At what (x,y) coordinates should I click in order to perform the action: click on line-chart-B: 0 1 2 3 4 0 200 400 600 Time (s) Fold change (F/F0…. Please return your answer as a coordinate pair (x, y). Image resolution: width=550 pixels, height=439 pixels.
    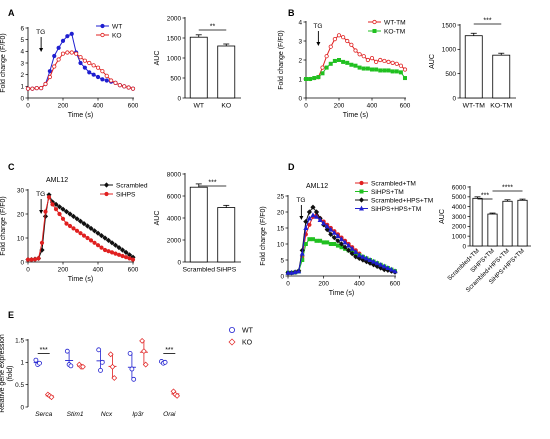
    Looking at the image, I should click on (344, 69).